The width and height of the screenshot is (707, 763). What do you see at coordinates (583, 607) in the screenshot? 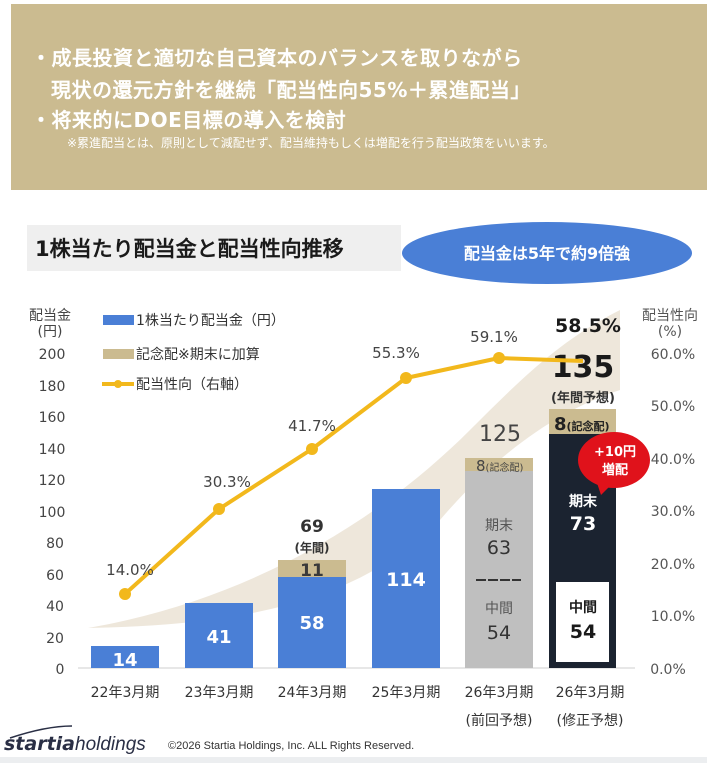
I see `mid-label-fy26-rev: 中間` at bounding box center [583, 607].